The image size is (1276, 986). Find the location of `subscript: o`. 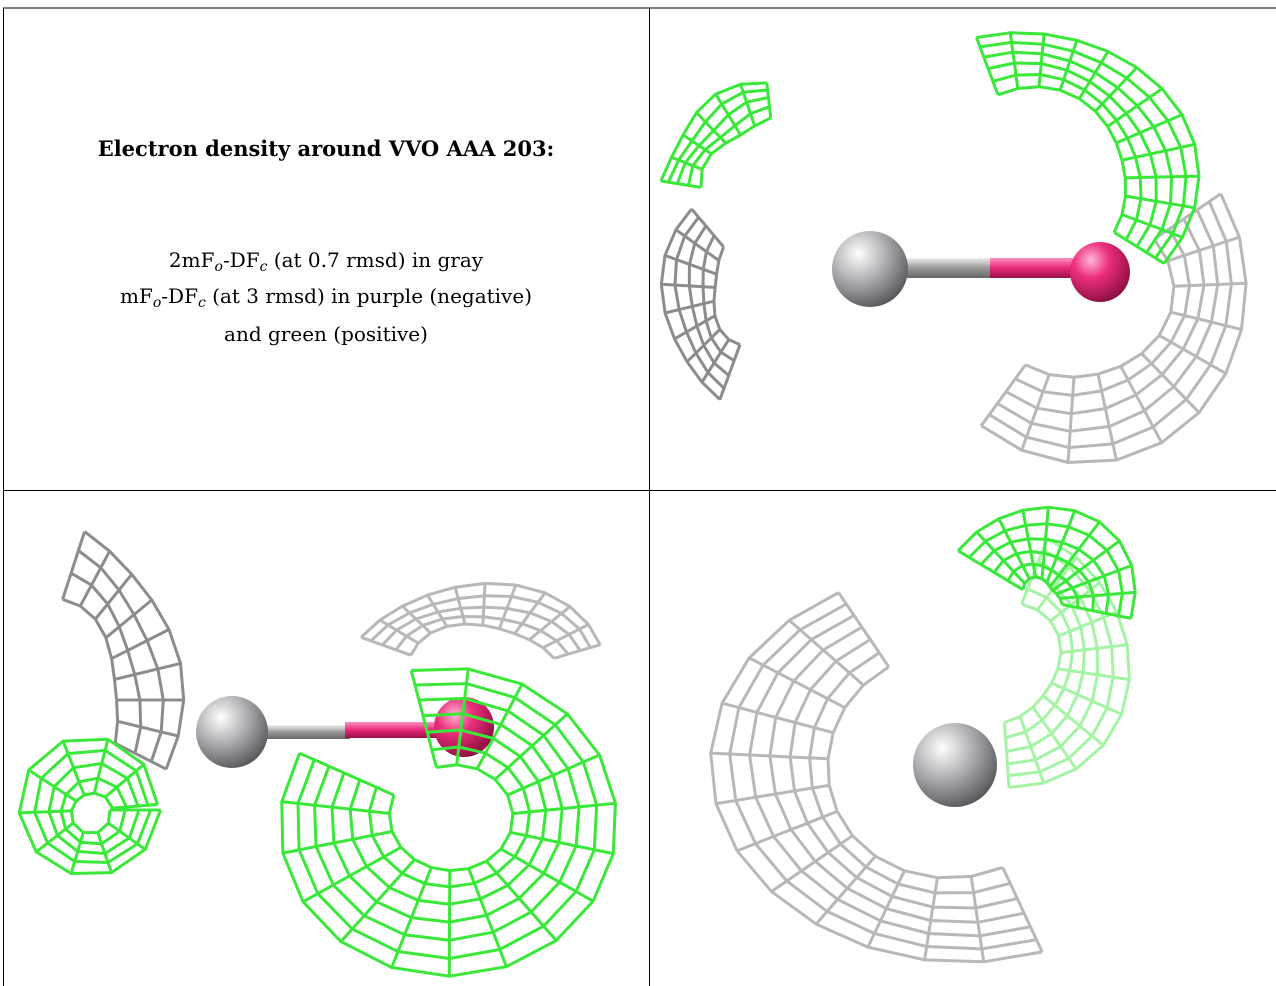

subscript: o is located at coordinates (218, 267).